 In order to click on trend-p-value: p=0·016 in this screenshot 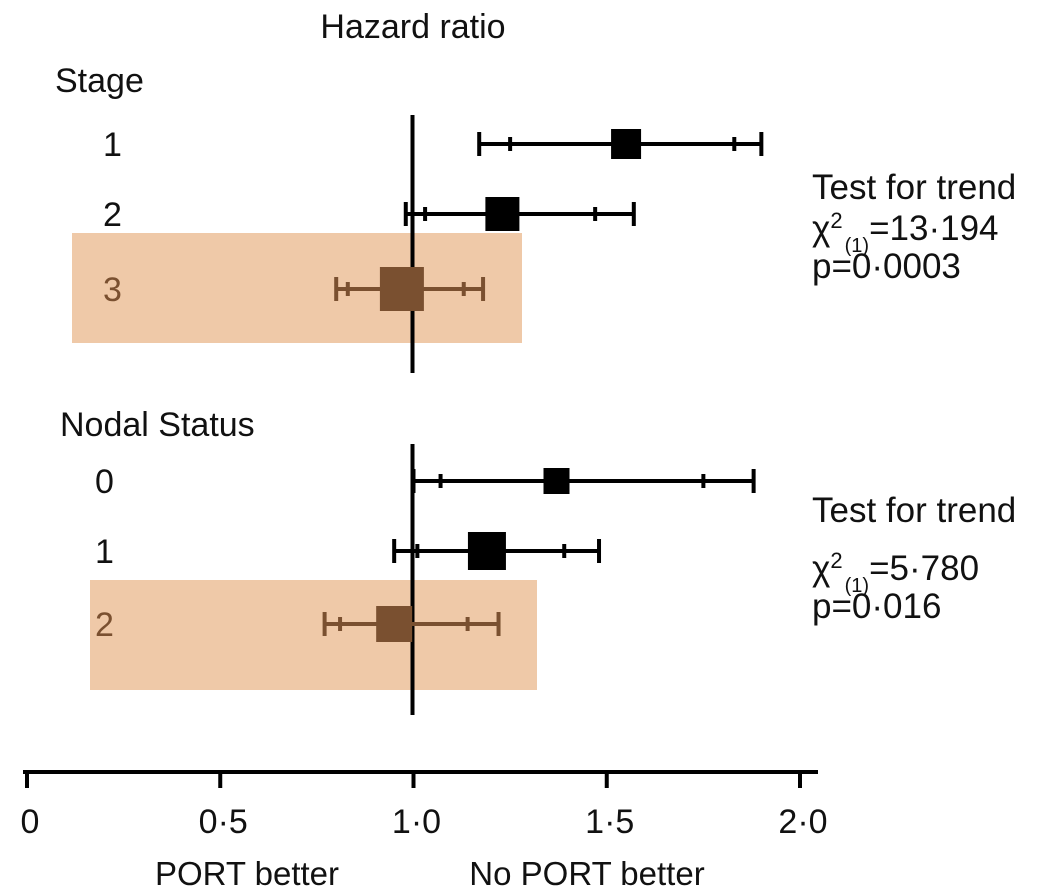, I will do `click(876, 606)`.